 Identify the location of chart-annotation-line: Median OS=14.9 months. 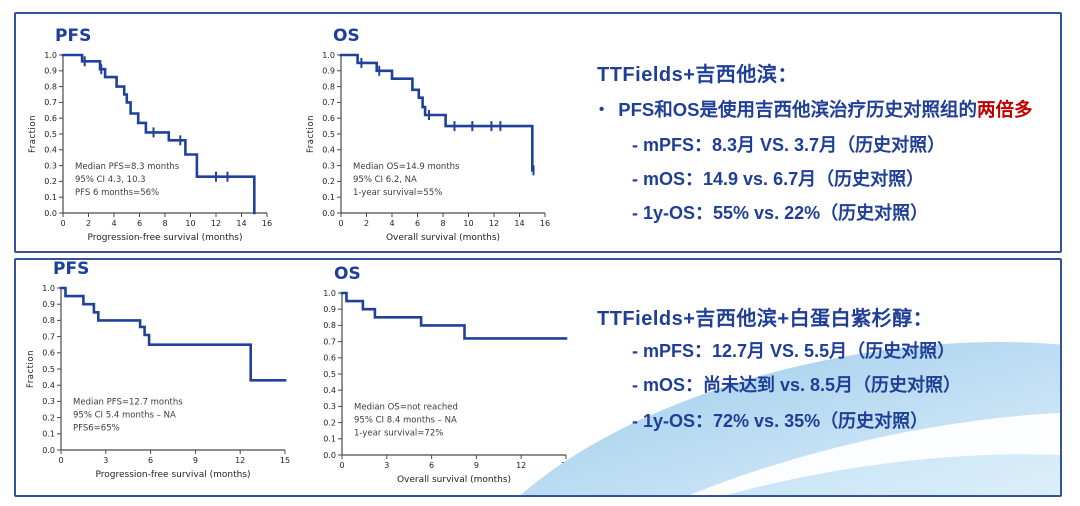
(406, 167).